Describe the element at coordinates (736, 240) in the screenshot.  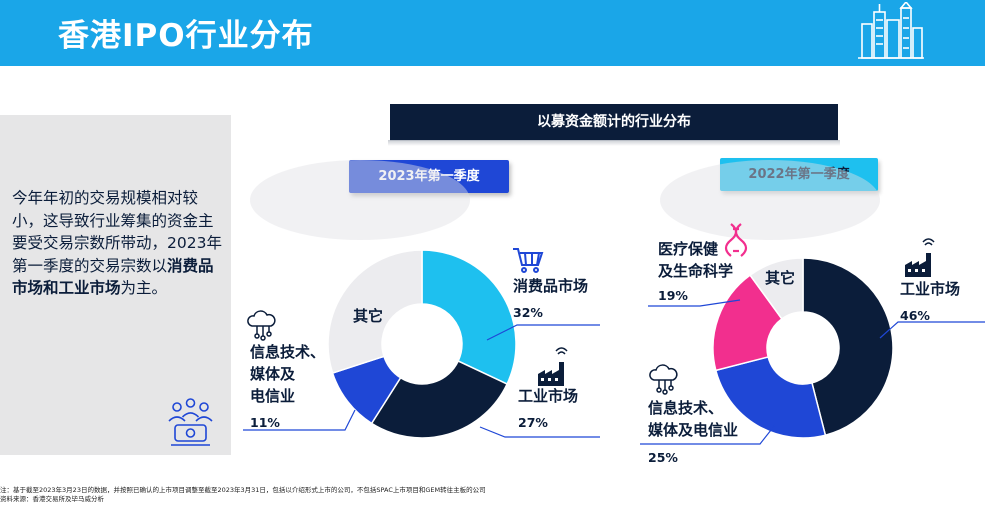
I see `dna-icon` at that location.